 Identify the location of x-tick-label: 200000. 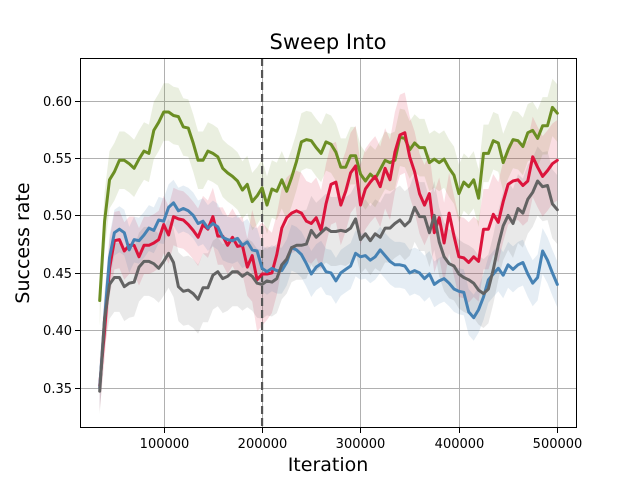
(263, 444).